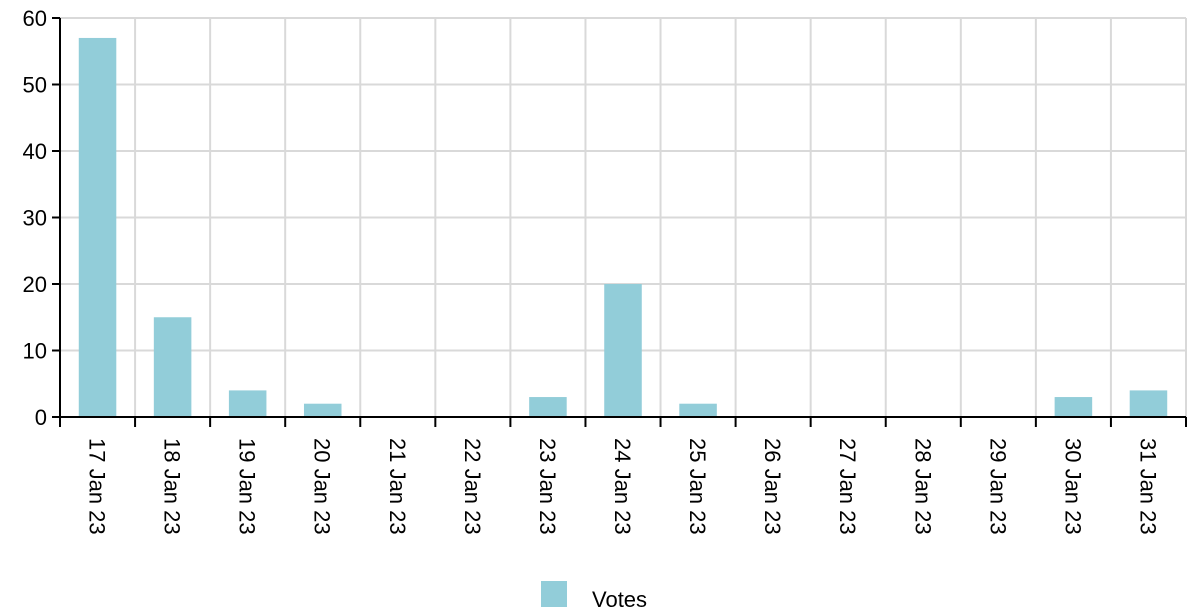 This screenshot has height=614, width=1190. Describe the element at coordinates (554, 594) in the screenshot. I see `legend-swatch-votes` at that location.